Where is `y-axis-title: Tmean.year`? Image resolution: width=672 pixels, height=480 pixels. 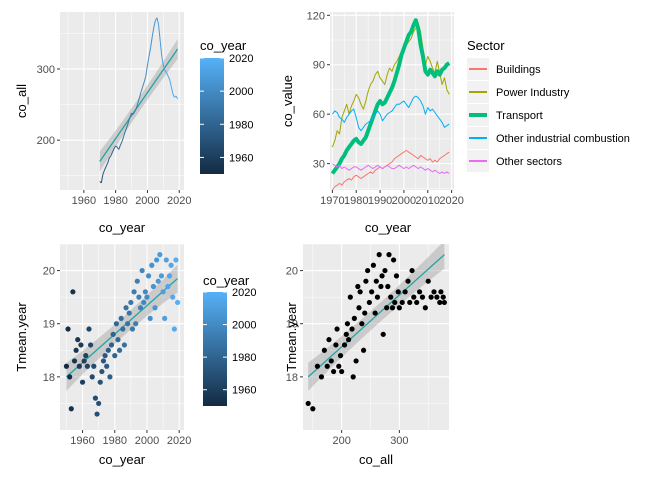 y-axis-title: Tmean.year is located at coordinates (21, 337).